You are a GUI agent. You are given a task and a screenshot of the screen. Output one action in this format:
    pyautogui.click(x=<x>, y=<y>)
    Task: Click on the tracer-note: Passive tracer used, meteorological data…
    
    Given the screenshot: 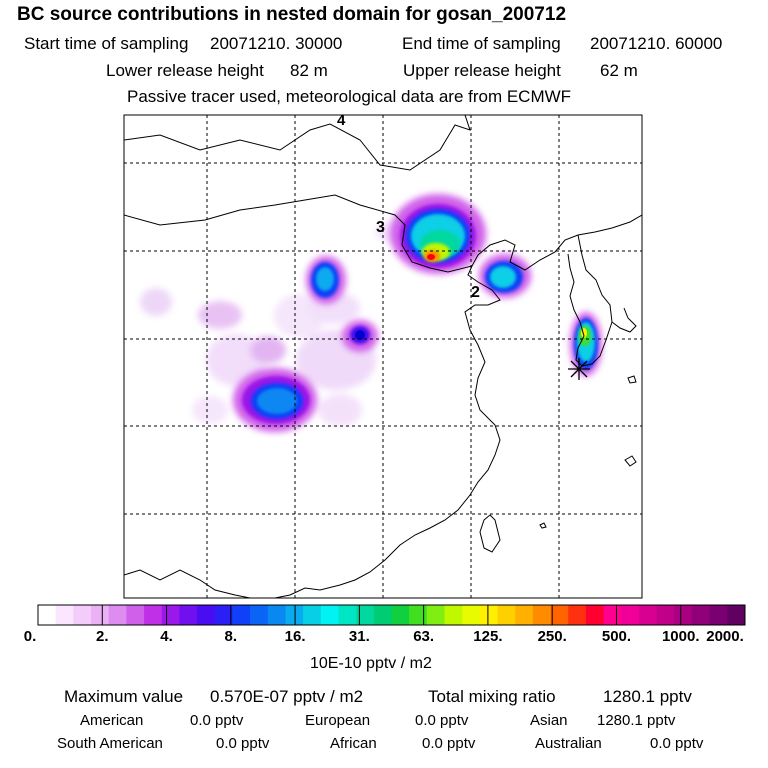 What is the action you would take?
    pyautogui.click(x=349, y=96)
    